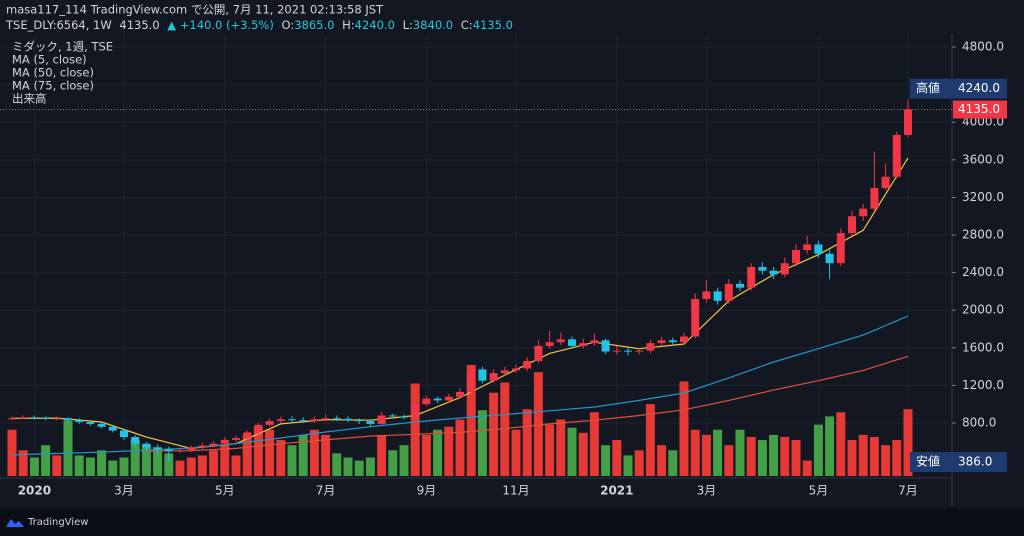  I want to click on y-tick-label: 1600.0, so click(983, 347).